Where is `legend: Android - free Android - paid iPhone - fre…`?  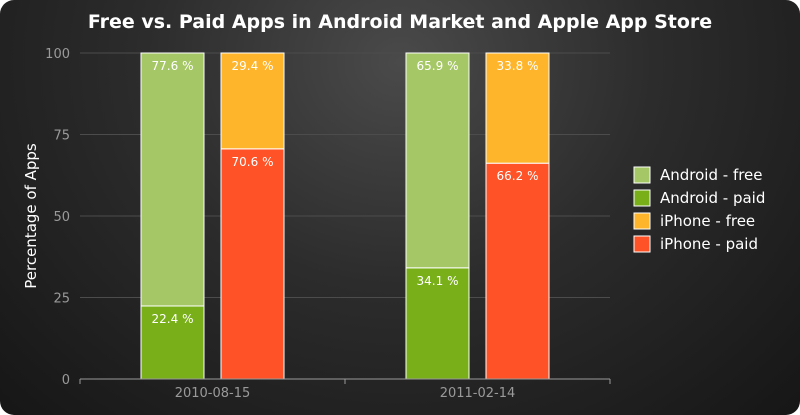
legend: Android - free Android - paid iPhone - fre… is located at coordinates (699, 209).